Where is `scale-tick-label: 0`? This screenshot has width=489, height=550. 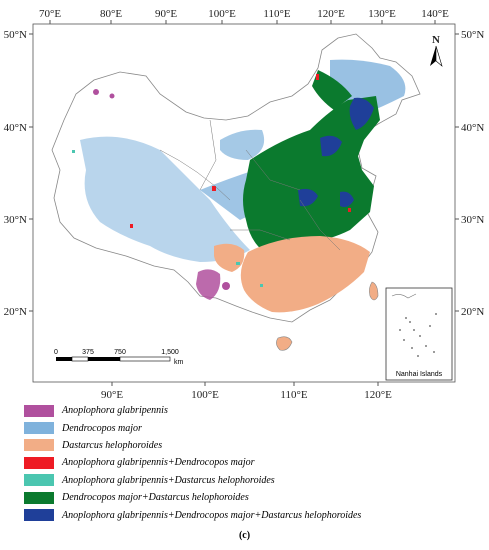
scale-tick-label: 0 is located at coordinates (56, 352).